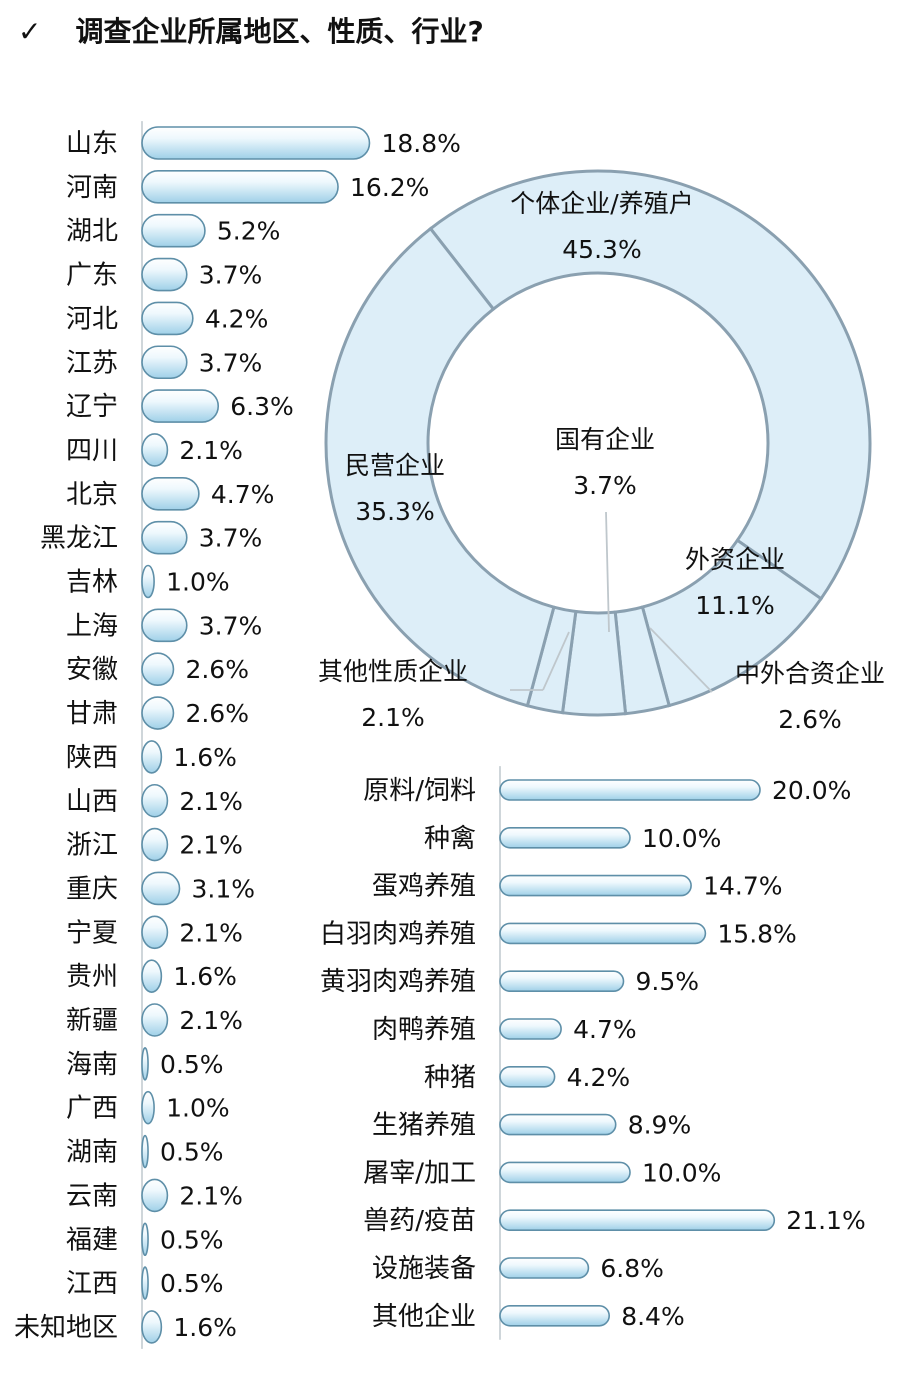  I want to click on category-label: 宁夏, so click(92, 933).